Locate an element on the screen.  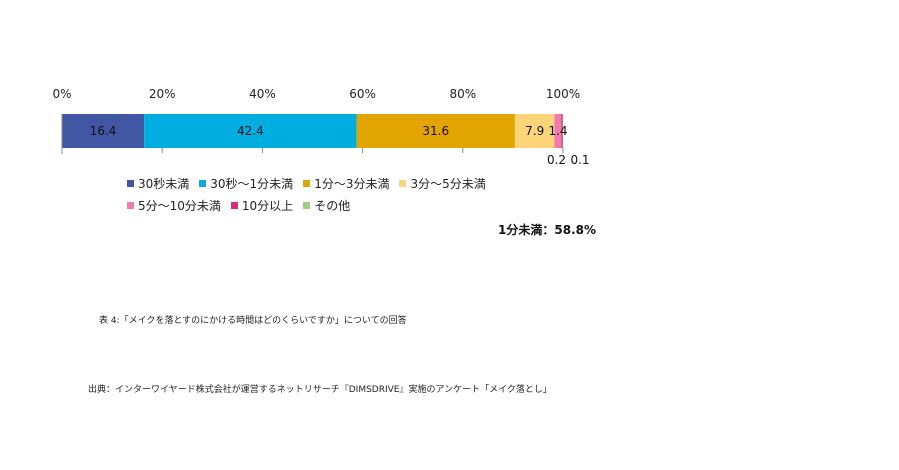
data-label: 7.9 is located at coordinates (534, 131).